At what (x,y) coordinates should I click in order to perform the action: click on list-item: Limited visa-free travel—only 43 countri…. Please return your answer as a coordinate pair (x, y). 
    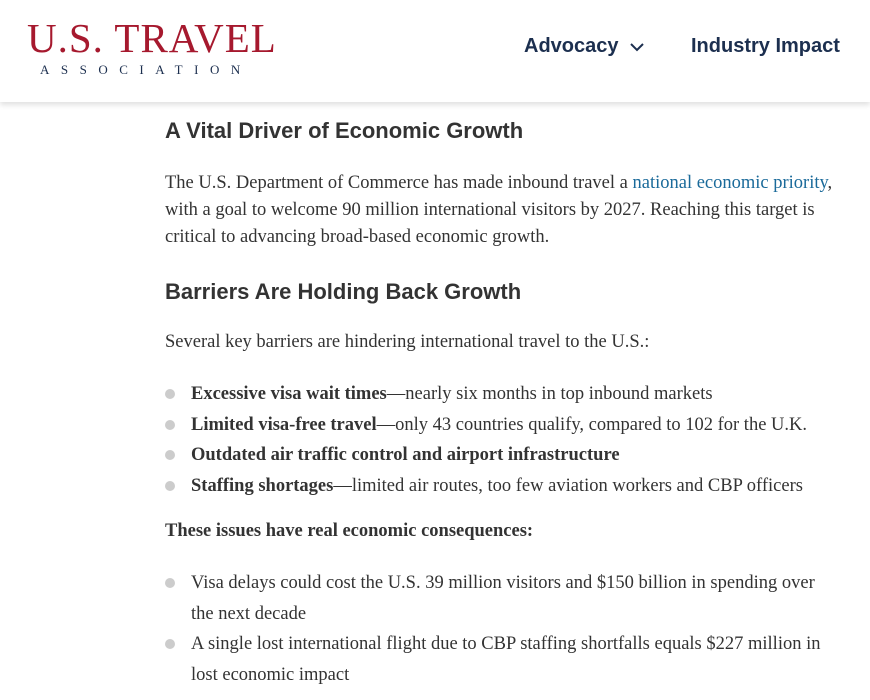
    Looking at the image, I should click on (515, 425).